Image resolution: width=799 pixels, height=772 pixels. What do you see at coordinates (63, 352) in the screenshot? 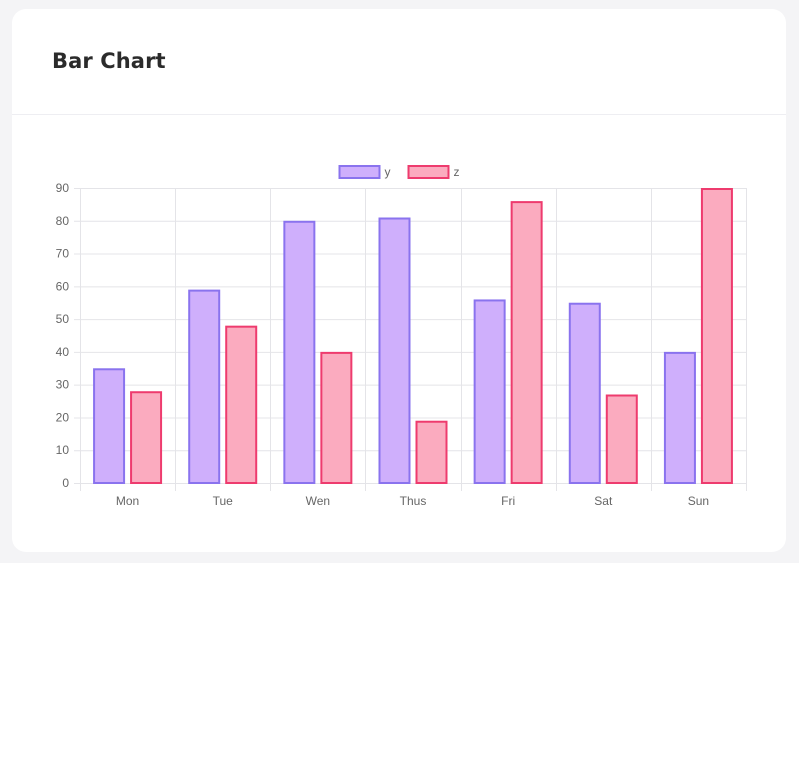
I see `y-tick-label: 40` at bounding box center [63, 352].